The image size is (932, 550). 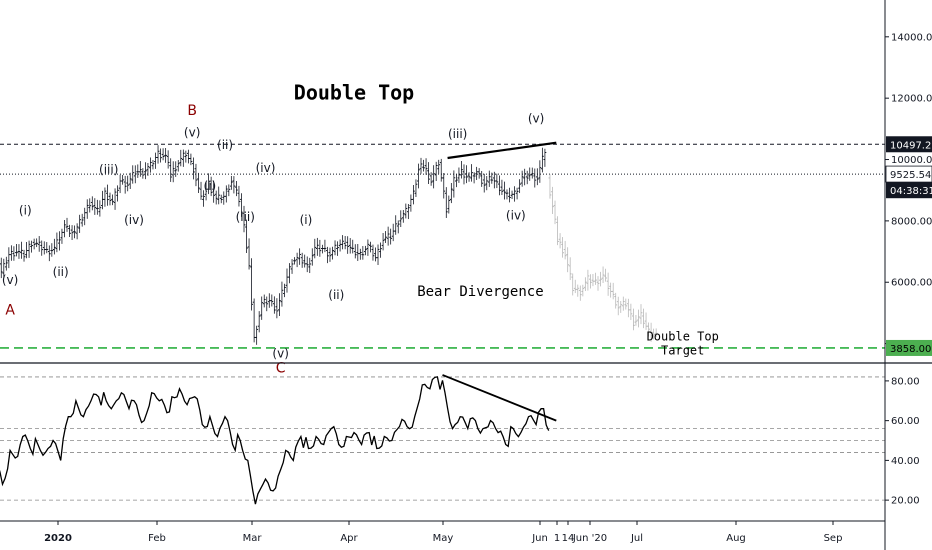 What do you see at coordinates (636, 538) in the screenshot?
I see `x-tick-label: Jul` at bounding box center [636, 538].